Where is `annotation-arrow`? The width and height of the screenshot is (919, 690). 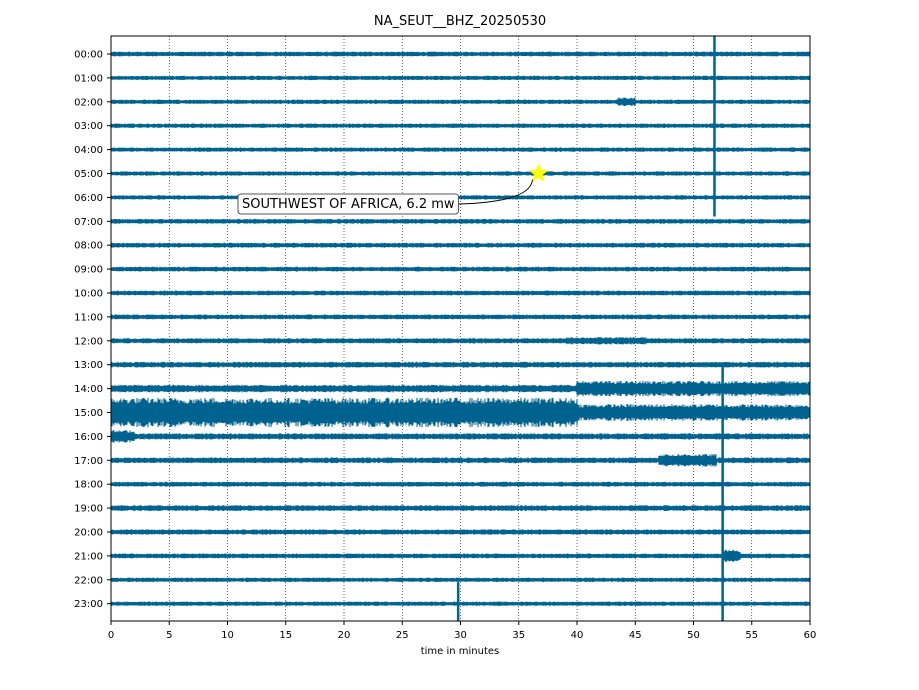 annotation-arrow is located at coordinates (496, 192).